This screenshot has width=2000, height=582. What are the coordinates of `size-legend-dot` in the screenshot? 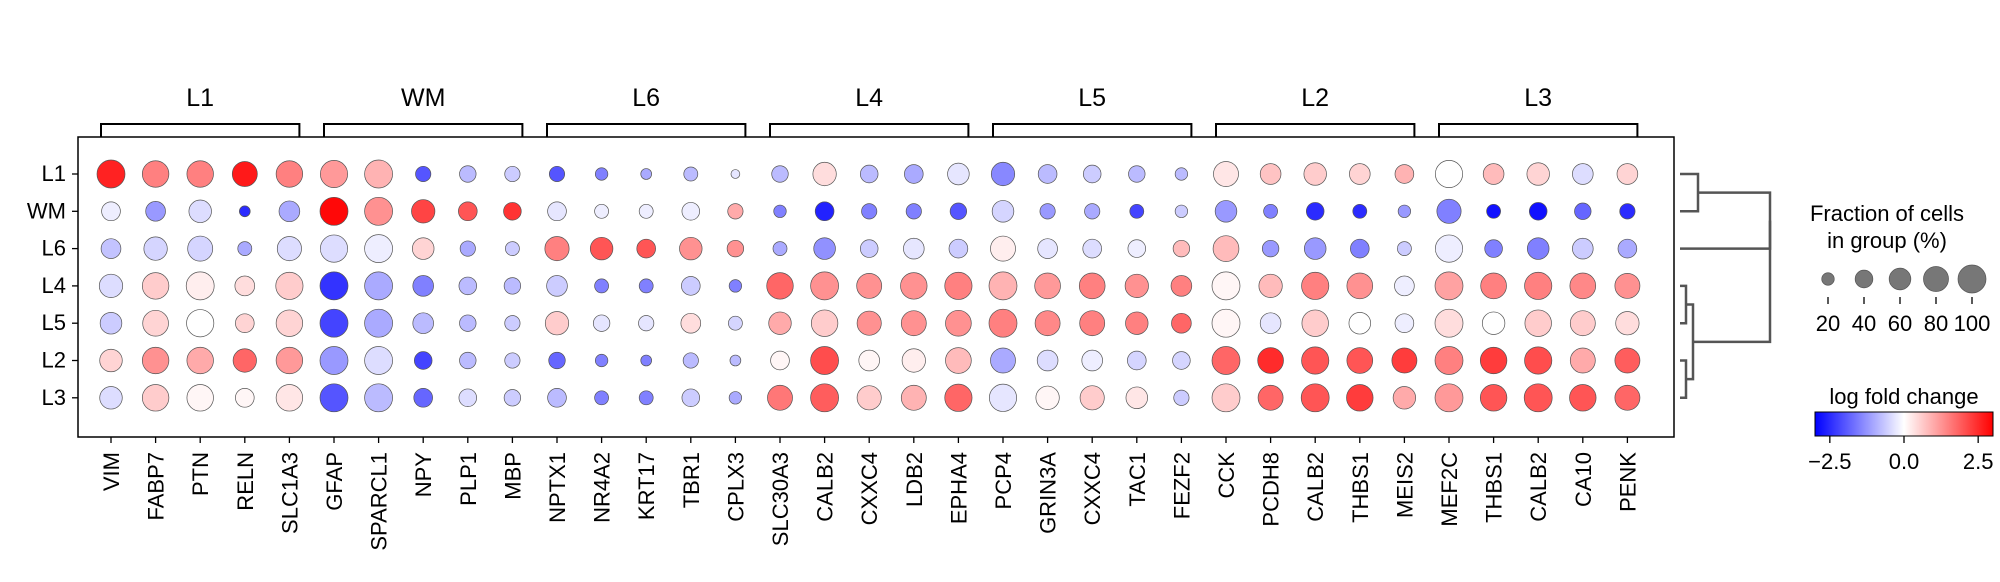 It's located at (1828, 279).